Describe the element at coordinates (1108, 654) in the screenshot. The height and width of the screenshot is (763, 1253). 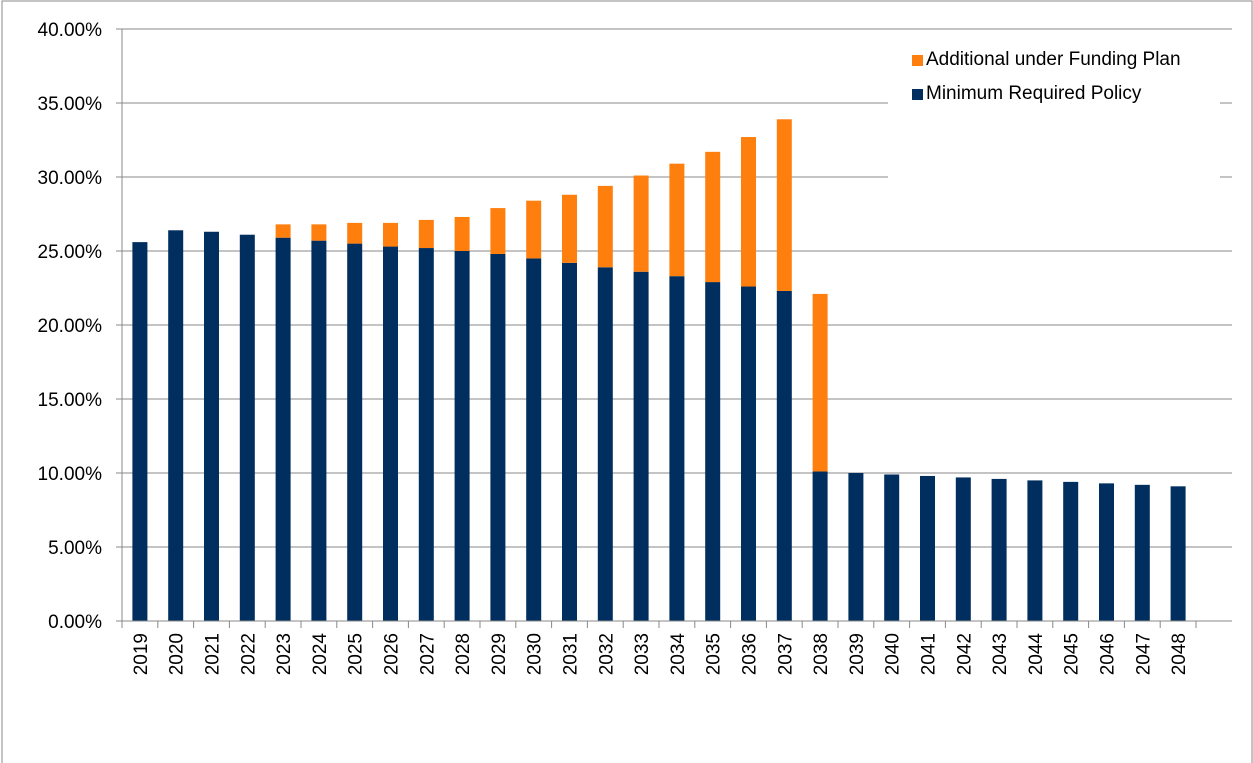
I see `x-tick-label: 2046` at that location.